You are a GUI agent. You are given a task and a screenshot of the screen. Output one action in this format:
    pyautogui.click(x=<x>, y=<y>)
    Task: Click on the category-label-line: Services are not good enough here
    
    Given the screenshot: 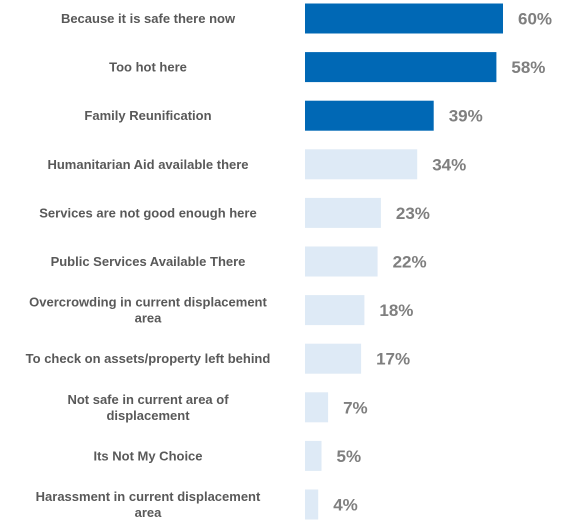 What is the action you would take?
    pyautogui.click(x=147, y=212)
    